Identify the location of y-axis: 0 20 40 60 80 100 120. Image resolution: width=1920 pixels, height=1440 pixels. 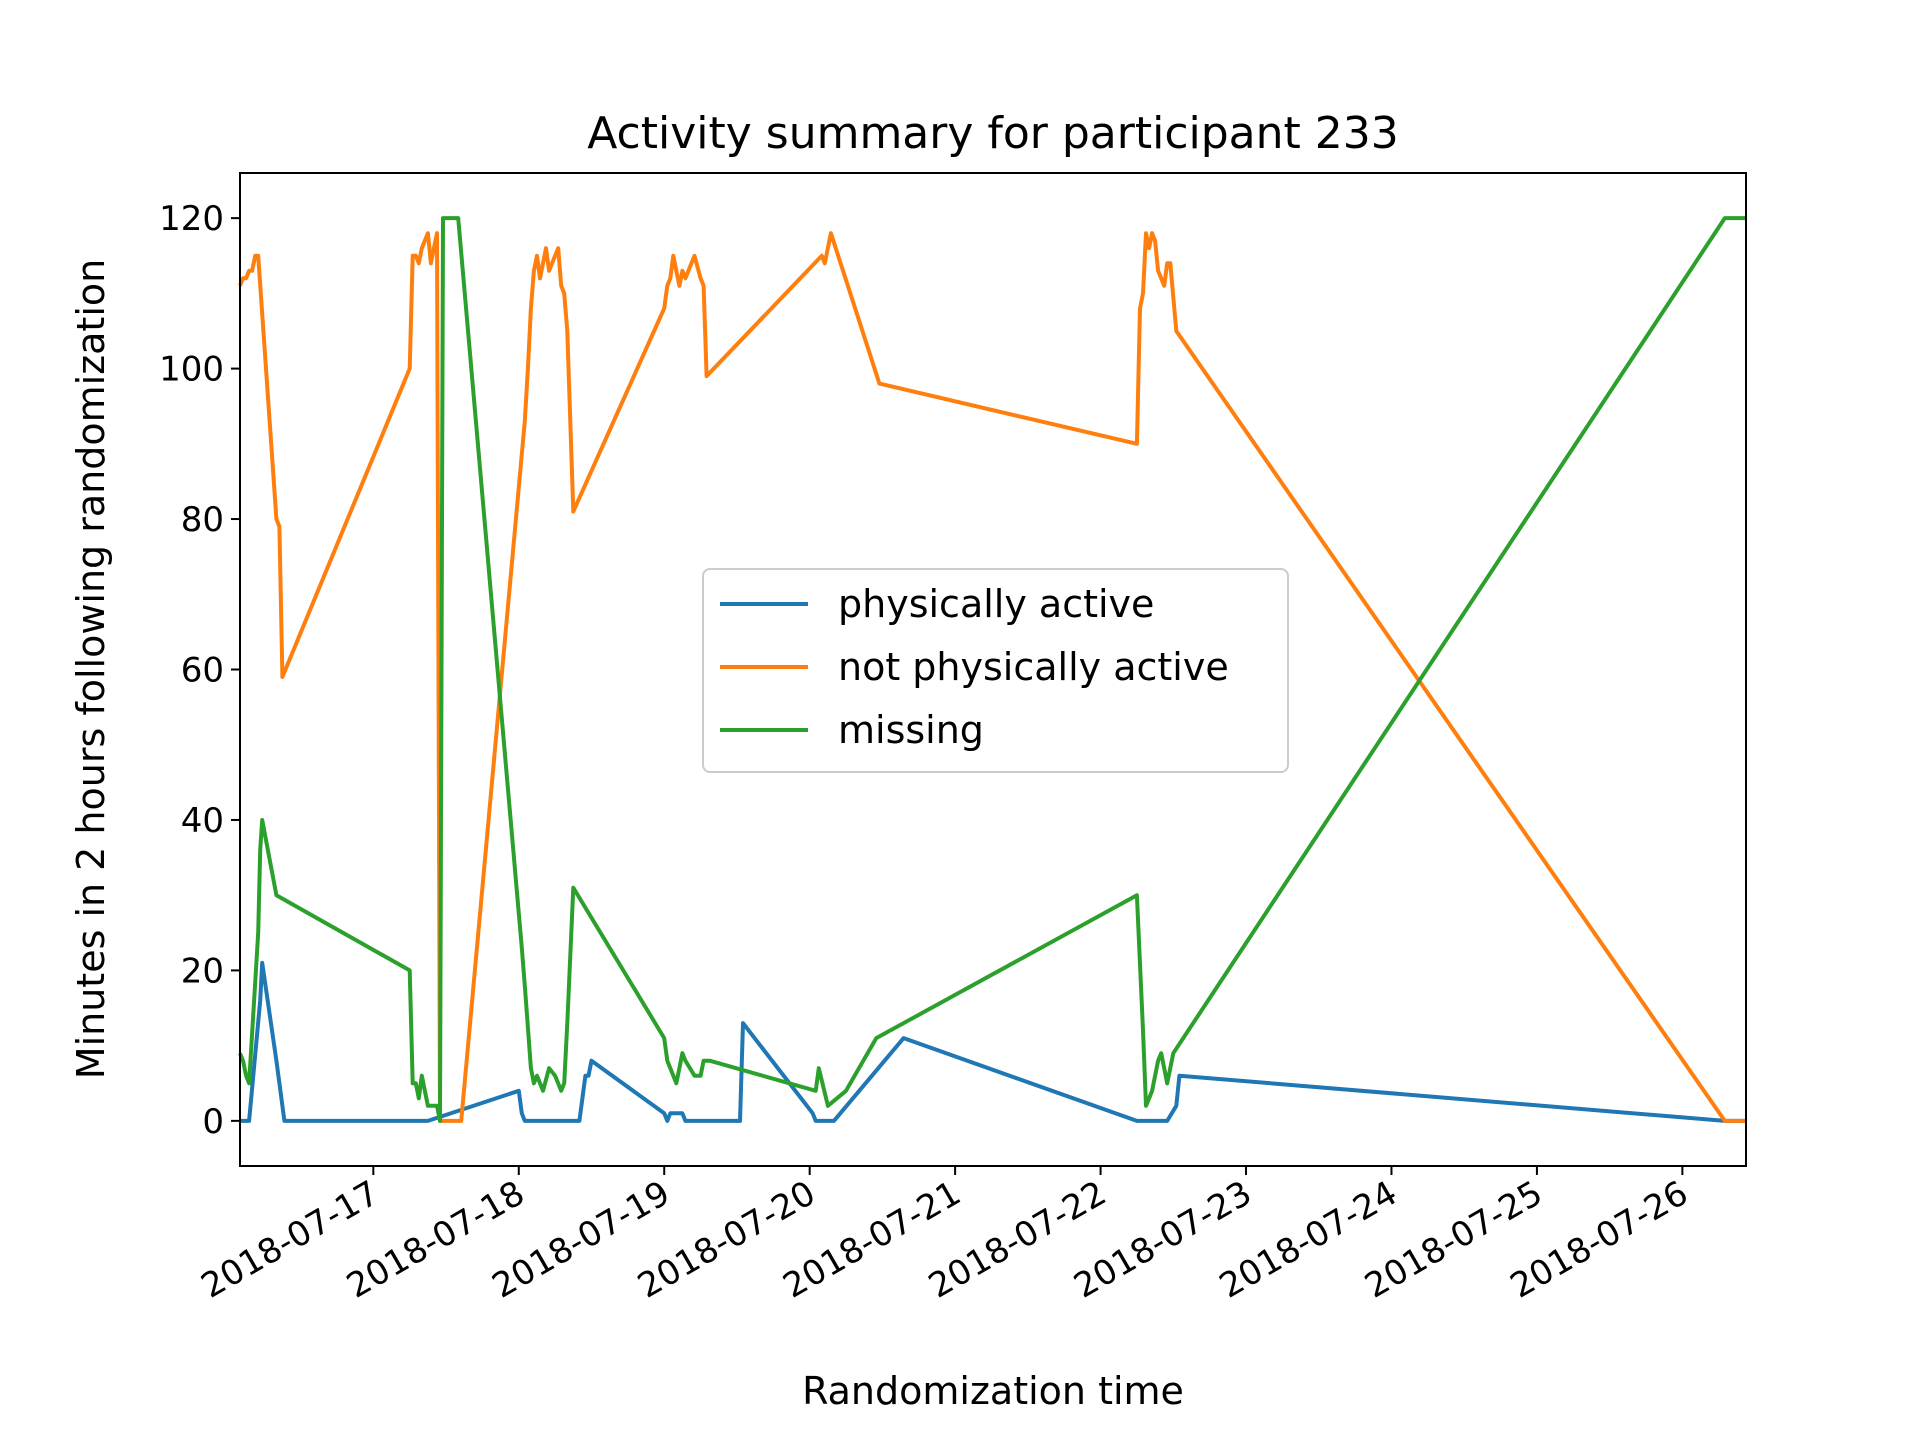
(199, 670).